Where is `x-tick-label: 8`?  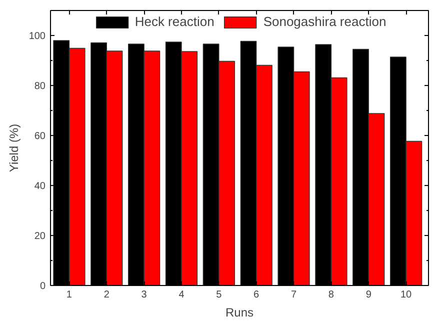 x-tick-label: 8 is located at coordinates (331, 295).